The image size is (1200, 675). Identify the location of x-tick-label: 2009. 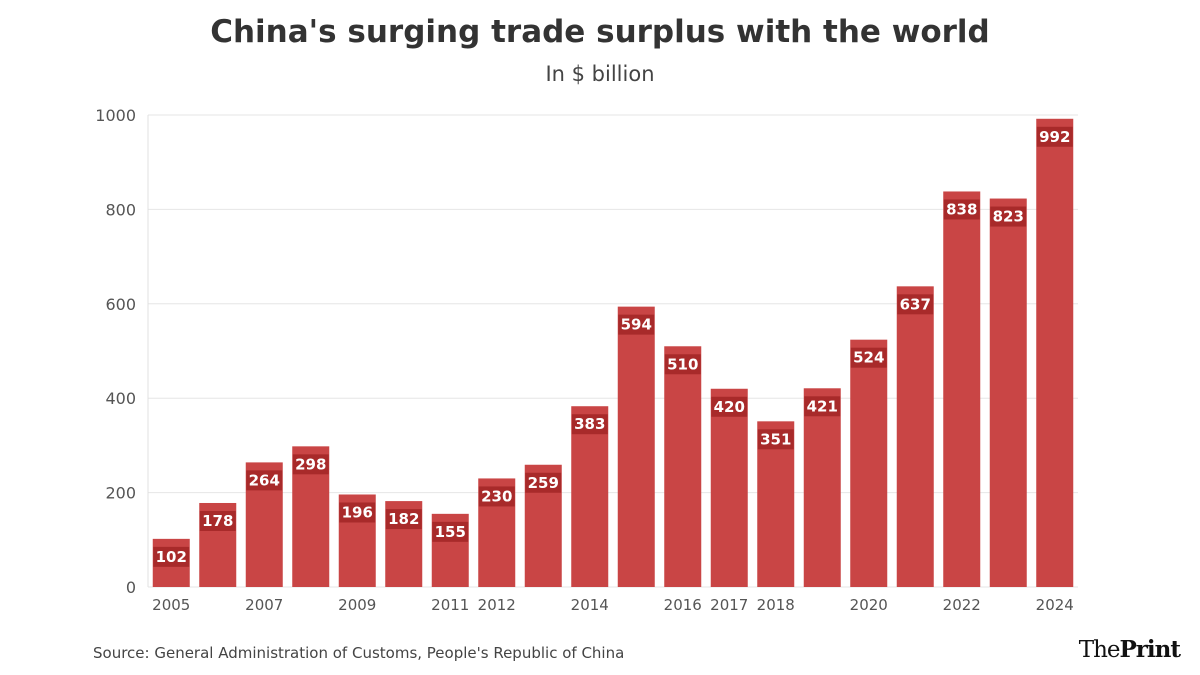
(357, 605).